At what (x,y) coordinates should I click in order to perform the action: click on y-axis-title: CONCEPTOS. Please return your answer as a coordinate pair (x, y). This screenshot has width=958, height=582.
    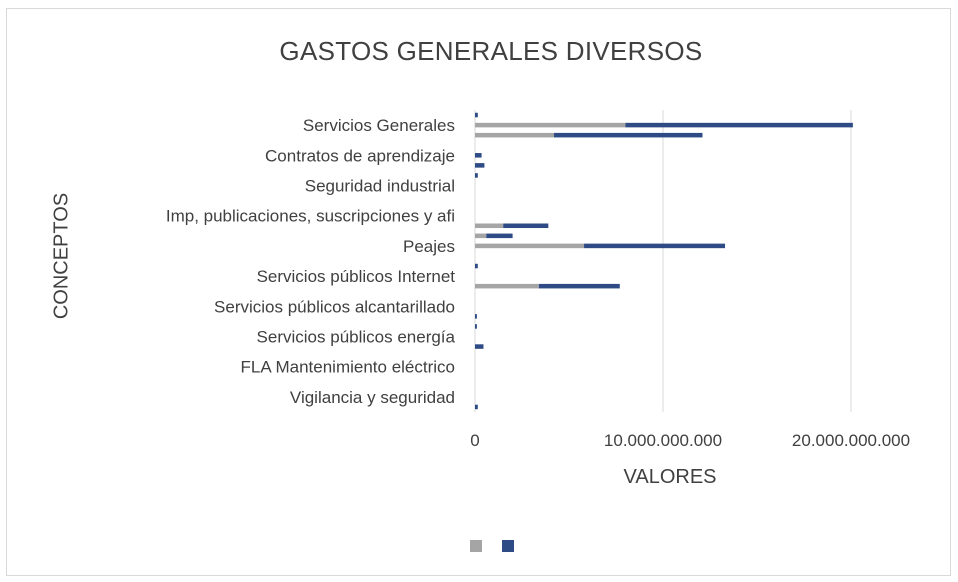
    Looking at the image, I should click on (61, 256).